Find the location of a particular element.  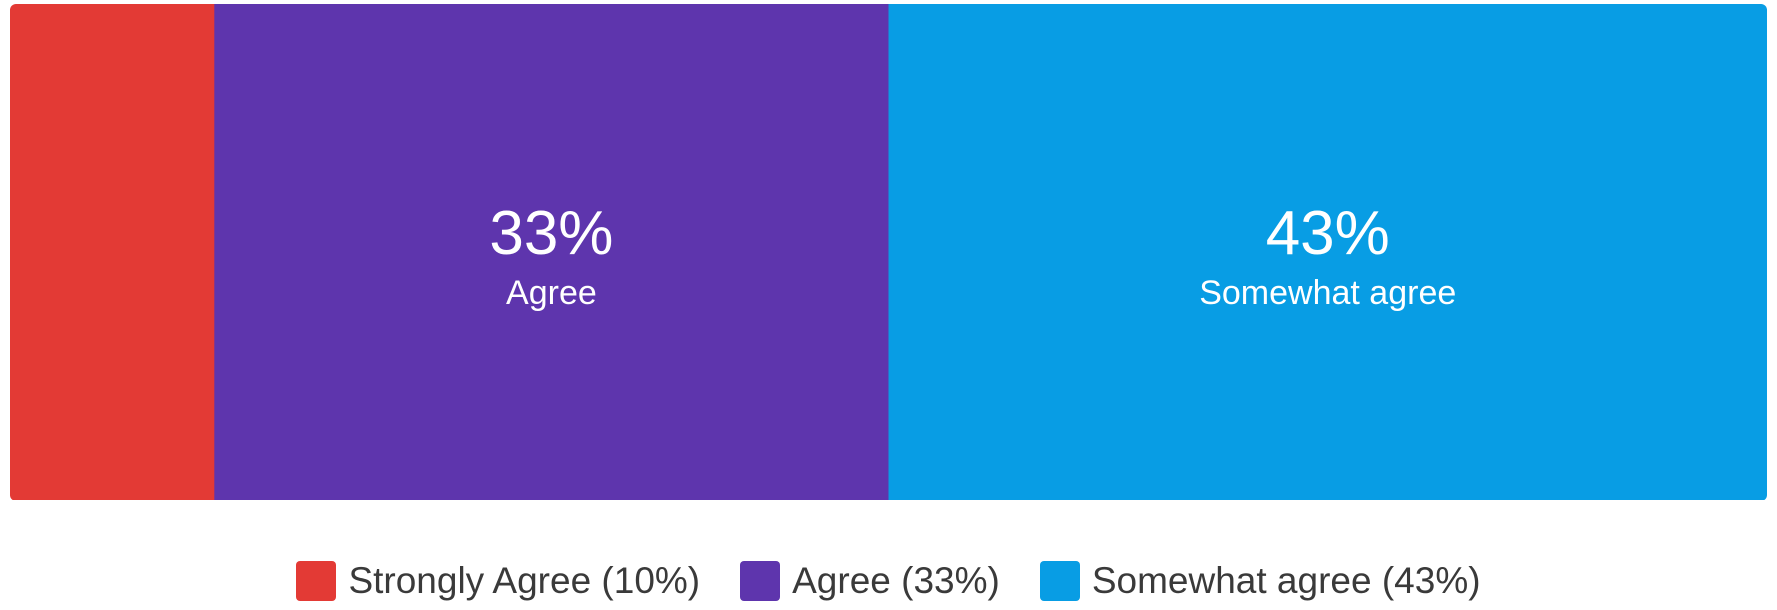

legend-swatch-strongly-agree is located at coordinates (316, 581).